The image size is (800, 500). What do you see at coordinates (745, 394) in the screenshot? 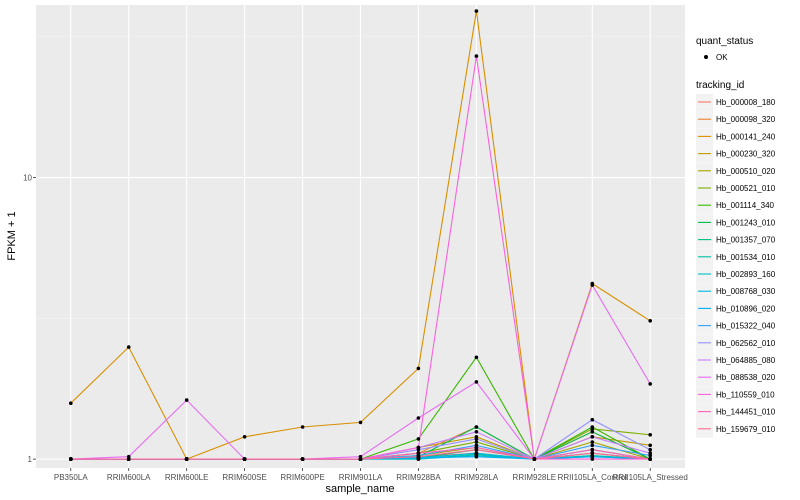
I see `legend-label-hb-110559-010: Hb_110559_010` at bounding box center [745, 394].